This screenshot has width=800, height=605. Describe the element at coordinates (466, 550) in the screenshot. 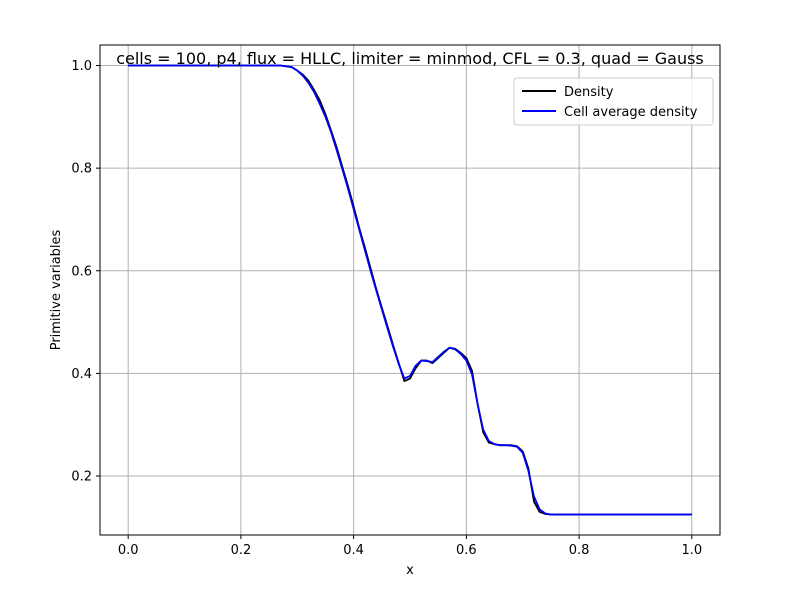

I see `x-tick-label: 0.6` at that location.